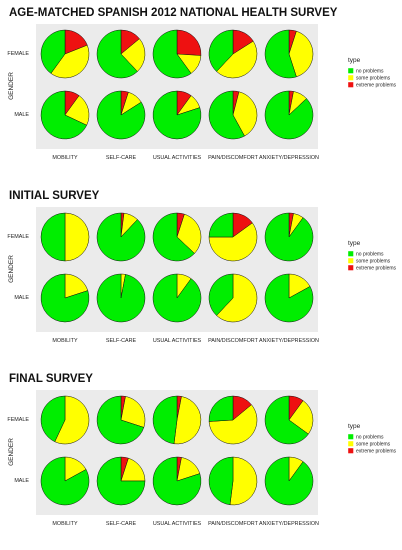 The height and width of the screenshot is (550, 402). Describe the element at coordinates (189, 42) in the screenshot. I see `pie-slice-extreme-problems` at that location.